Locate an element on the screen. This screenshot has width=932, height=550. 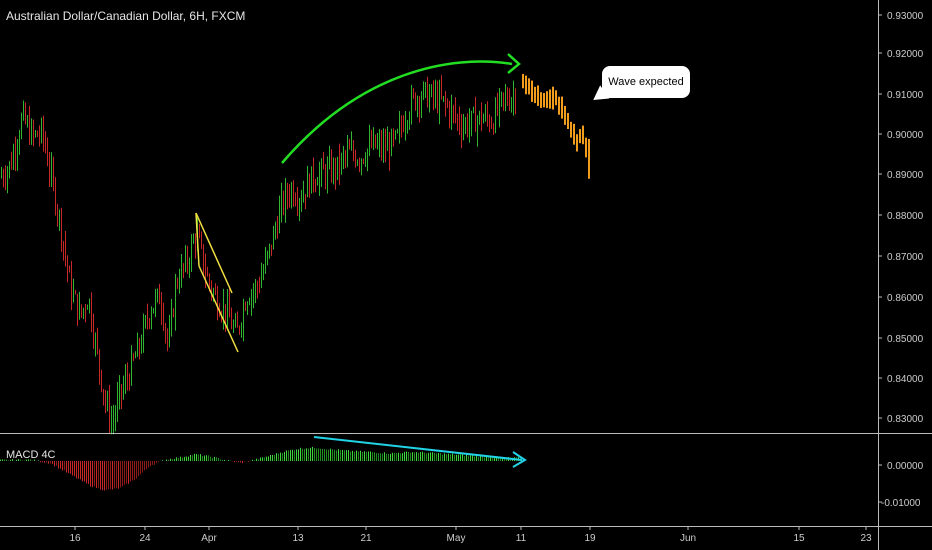
y-tick-label: 0.85000 is located at coordinates (905, 339).